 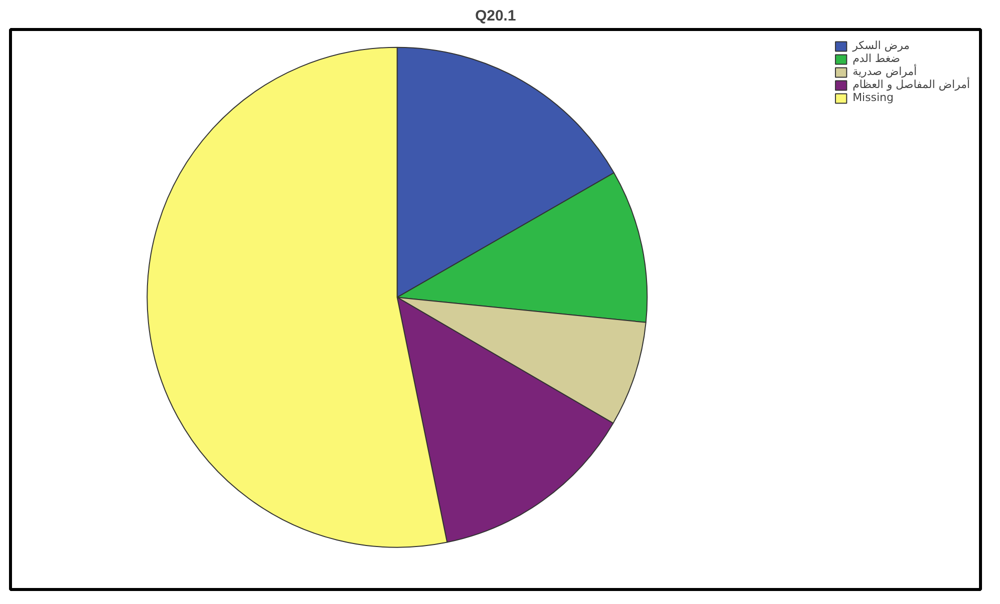 I want to click on legend-label: أمراض المفاصل و العظام, so click(x=911, y=84).